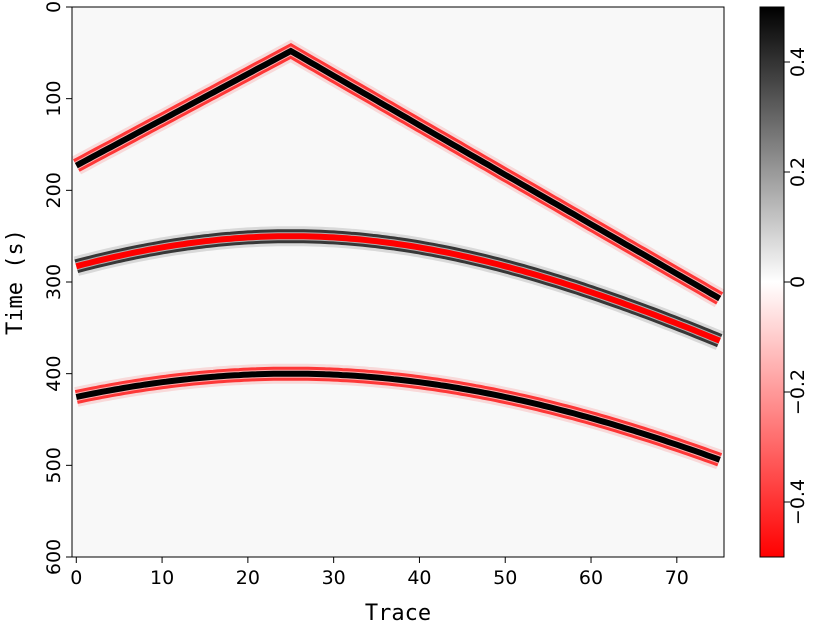  I want to click on x-axis-title: Trace, so click(398, 612).